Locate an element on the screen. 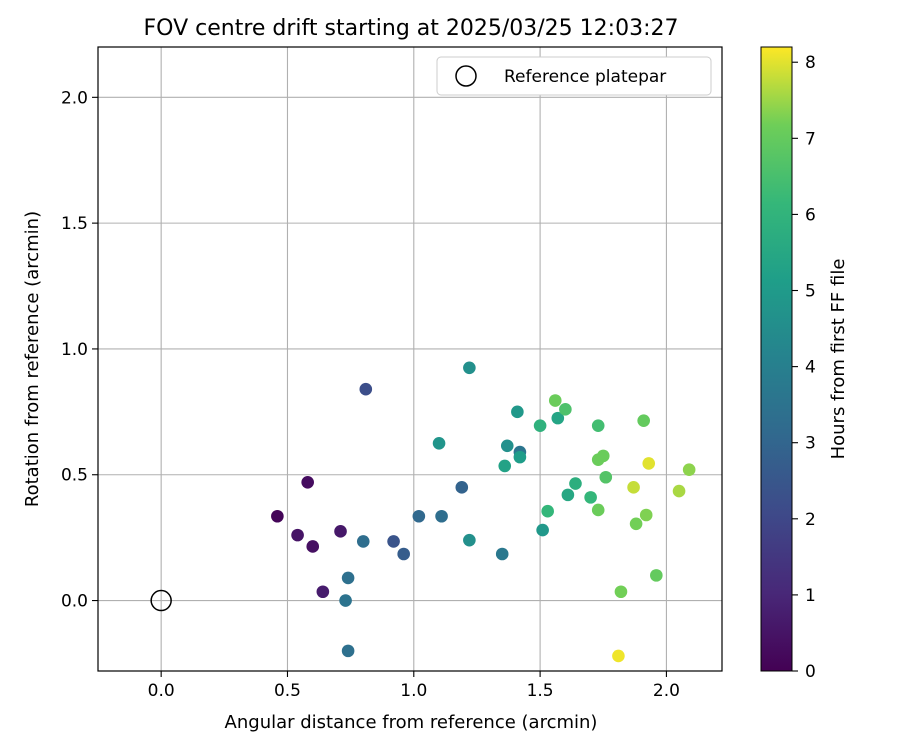  colorbar-label: Hours from first FF file is located at coordinates (838, 359).